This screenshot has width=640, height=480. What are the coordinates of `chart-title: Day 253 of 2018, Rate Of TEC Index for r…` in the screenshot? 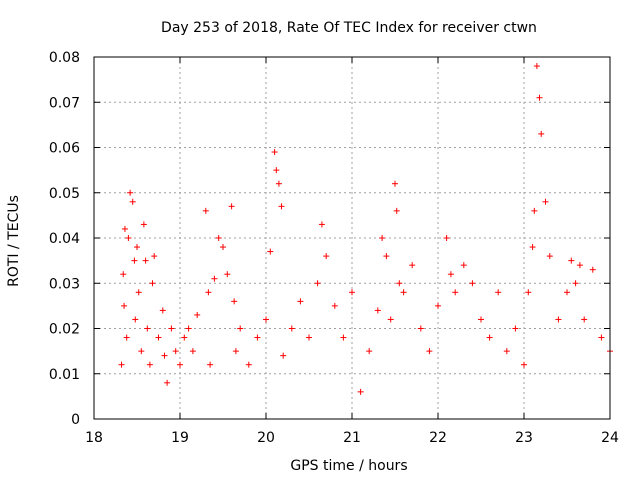 It's located at (349, 28).